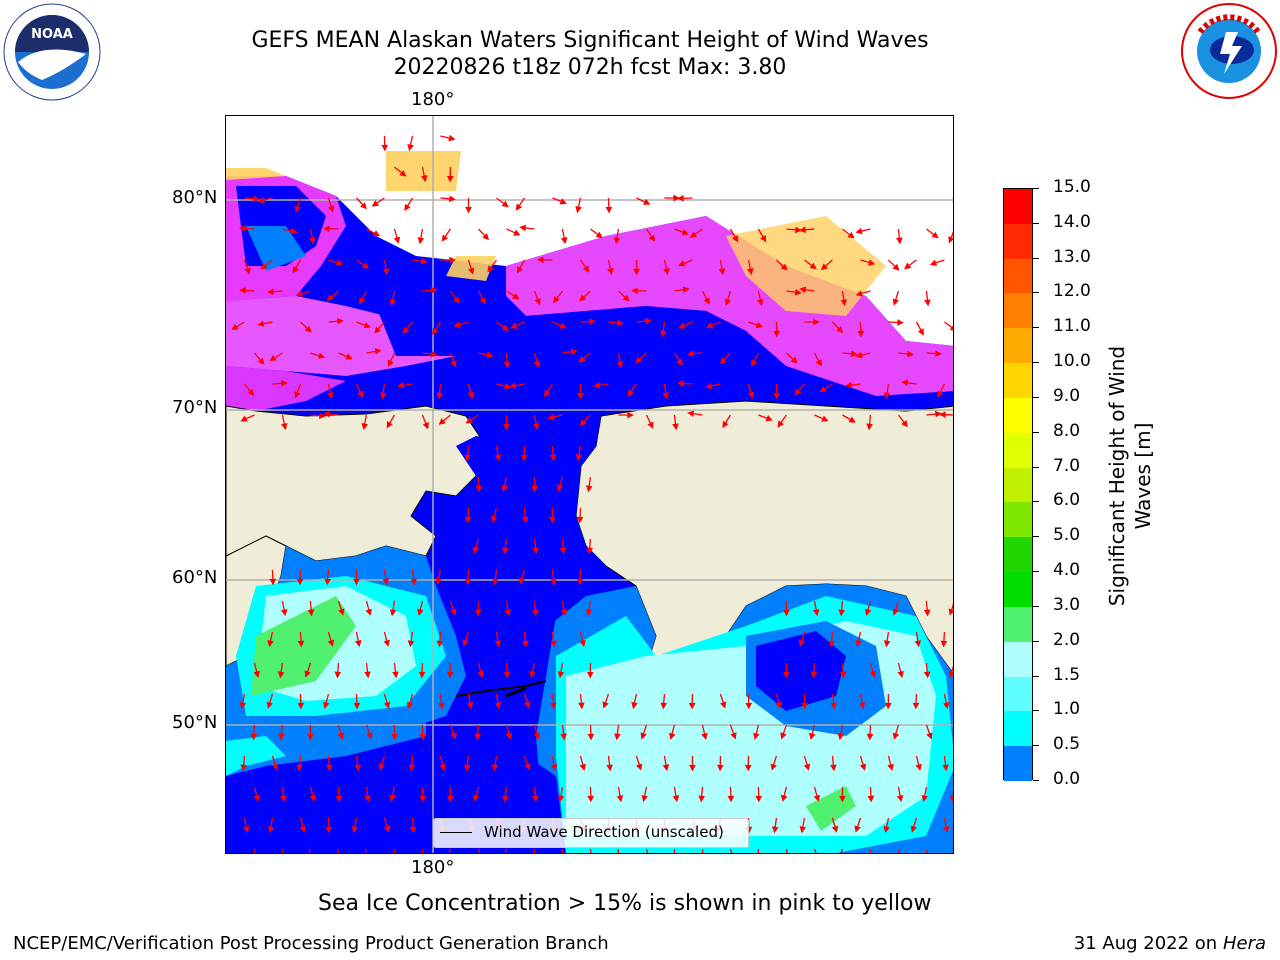 The image size is (1280, 960). Describe the element at coordinates (433, 867) in the screenshot. I see `lon-label-bottom: 180°` at that location.